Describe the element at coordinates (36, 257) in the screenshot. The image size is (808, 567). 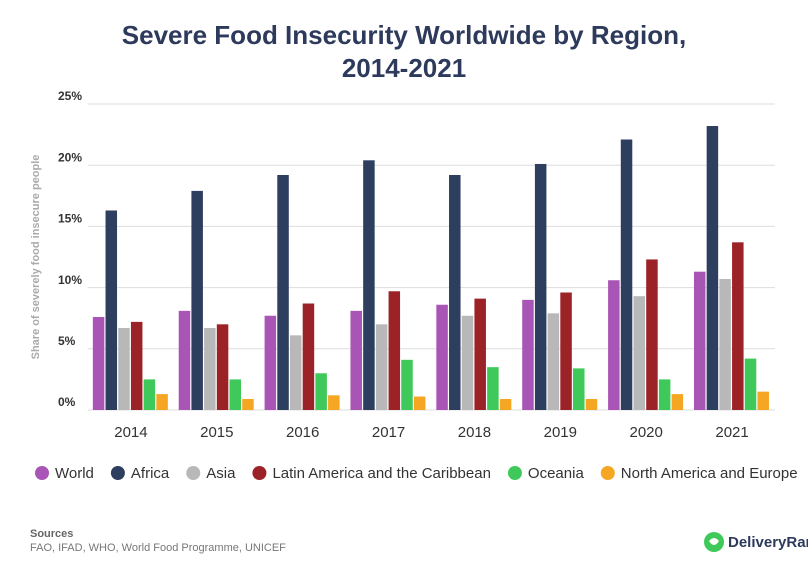
I see `y-axis-label: Share of severely food insecure people` at that location.